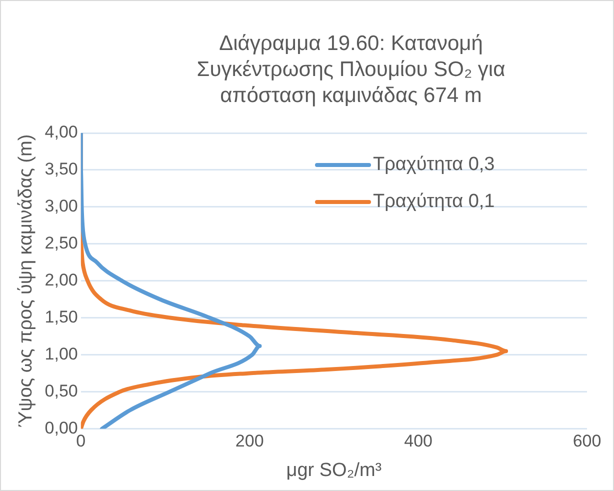 This screenshot has height=491, width=614. Describe the element at coordinates (249, 441) in the screenshot. I see `x-tick-label: 200` at that location.